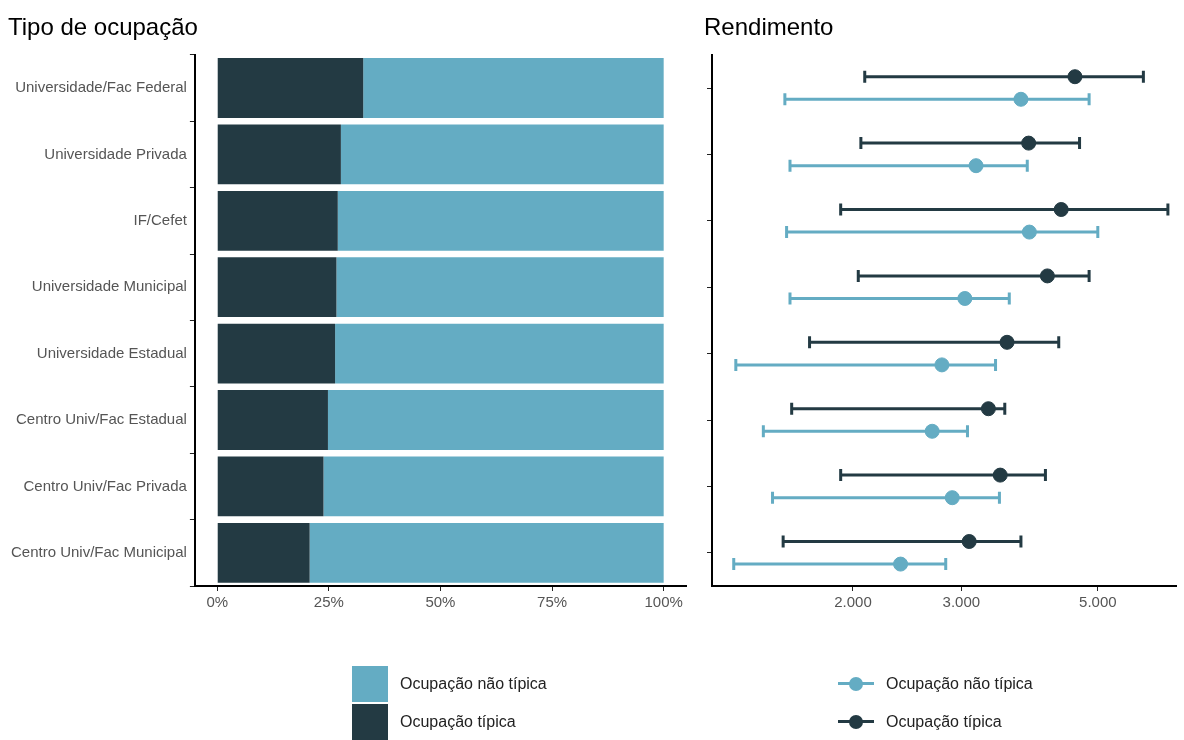  Describe the element at coordinates (552, 602) in the screenshot. I see `x-tick-label: 75%` at that location.